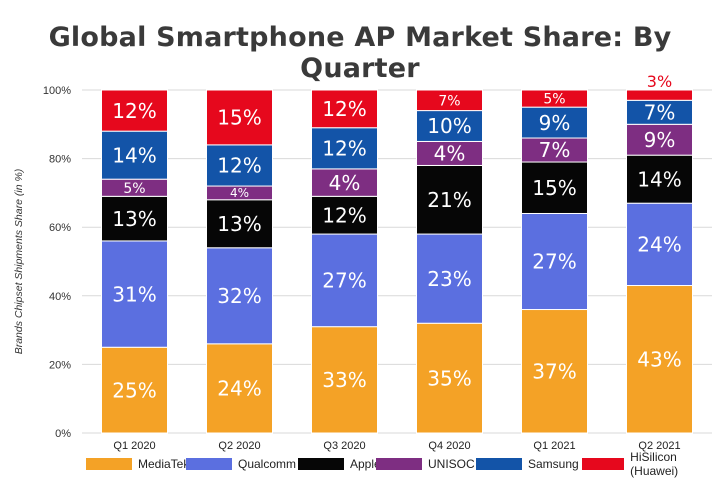 Image resolution: width=720 pixels, height=484 pixels. I want to click on legend-label: HiSilicon (Huawei), so click(654, 464).